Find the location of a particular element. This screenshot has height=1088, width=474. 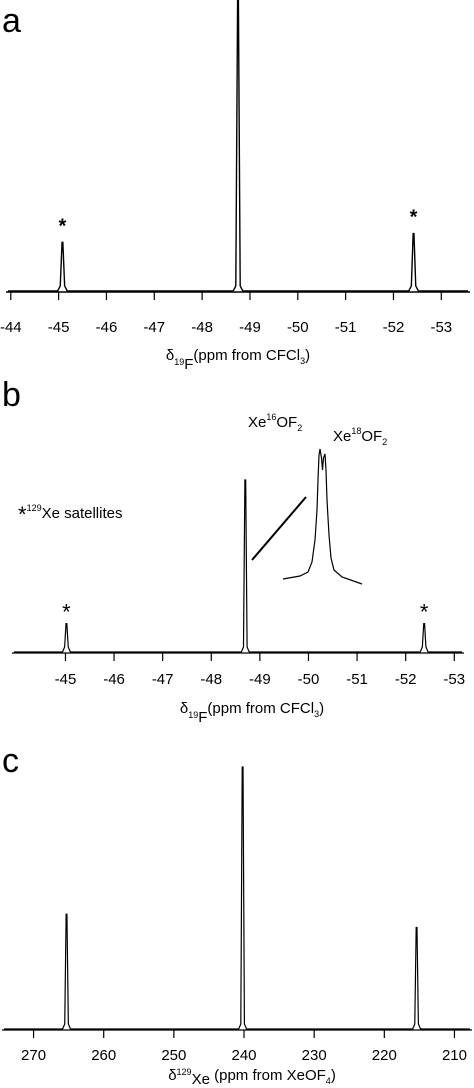

inset-label-xe16: Xe16OF2 is located at coordinates (275, 422).